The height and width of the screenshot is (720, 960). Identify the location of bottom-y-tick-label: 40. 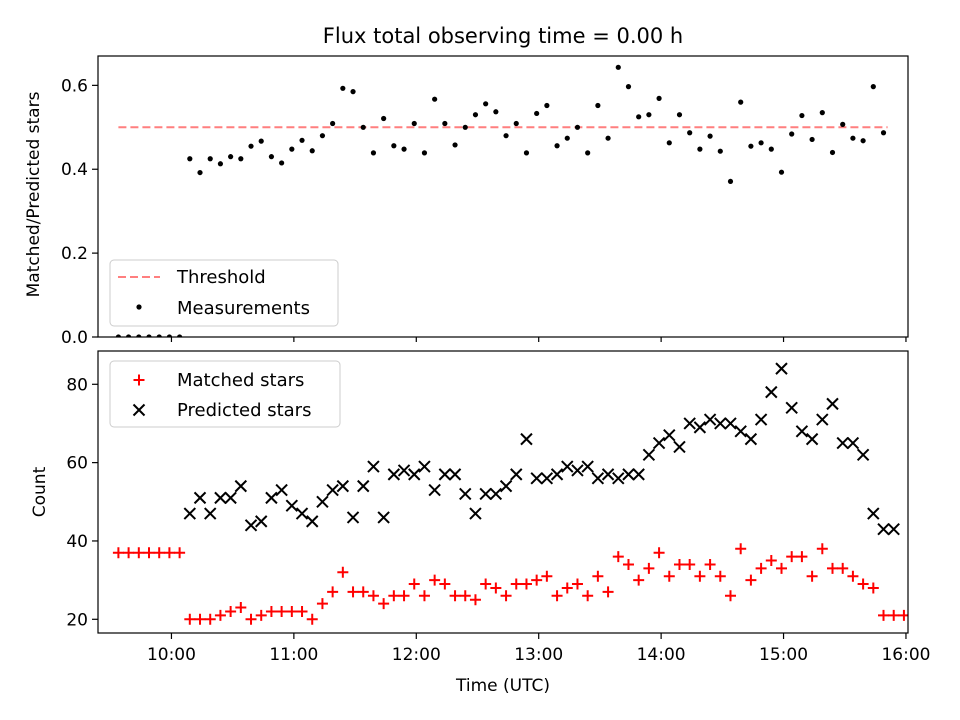
(77, 542).